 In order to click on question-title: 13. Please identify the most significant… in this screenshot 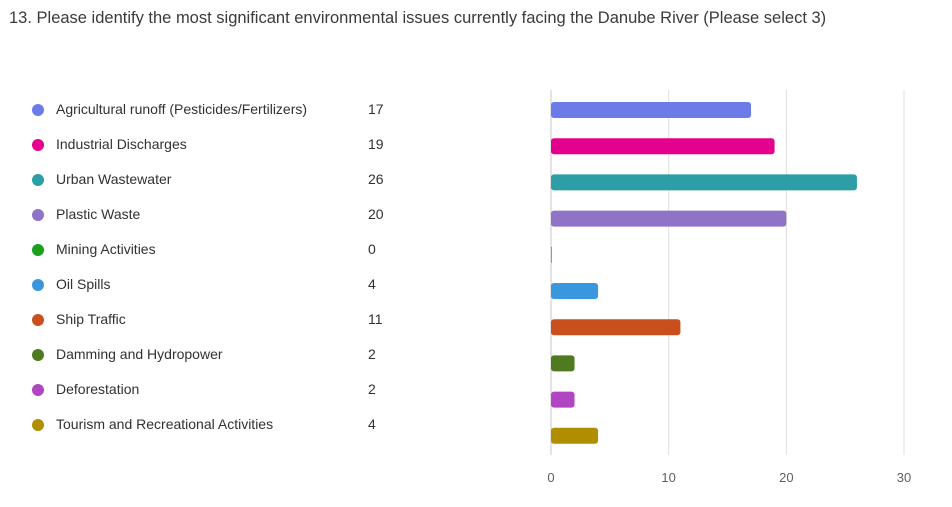, I will do `click(418, 18)`.